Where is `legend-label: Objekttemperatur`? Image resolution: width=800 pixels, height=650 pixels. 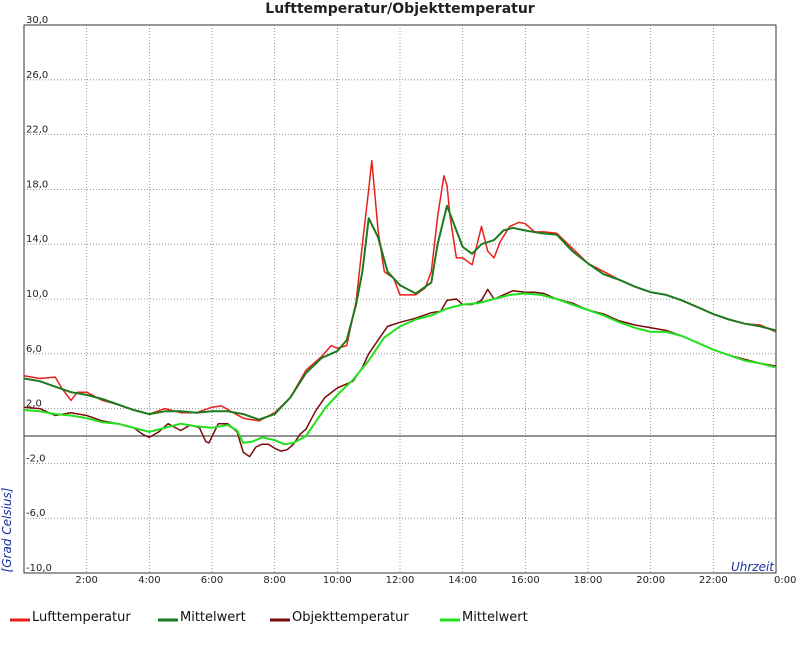
legend-label: Objekttemperatur is located at coordinates (350, 617).